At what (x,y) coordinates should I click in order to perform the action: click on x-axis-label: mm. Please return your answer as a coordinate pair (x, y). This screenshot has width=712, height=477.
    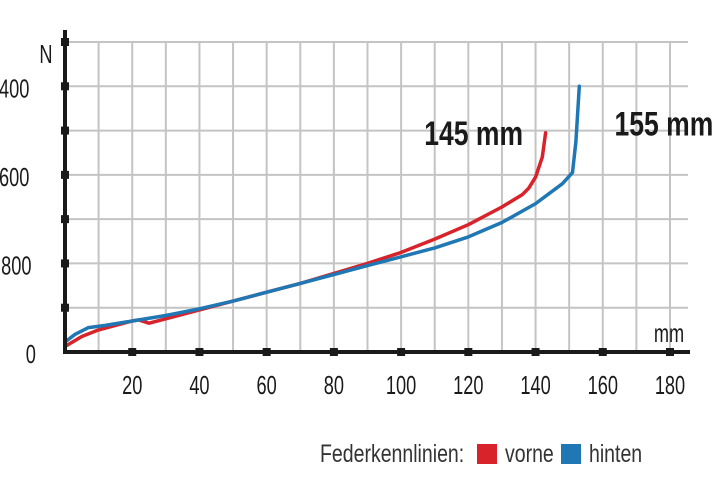
    Looking at the image, I should click on (669, 333).